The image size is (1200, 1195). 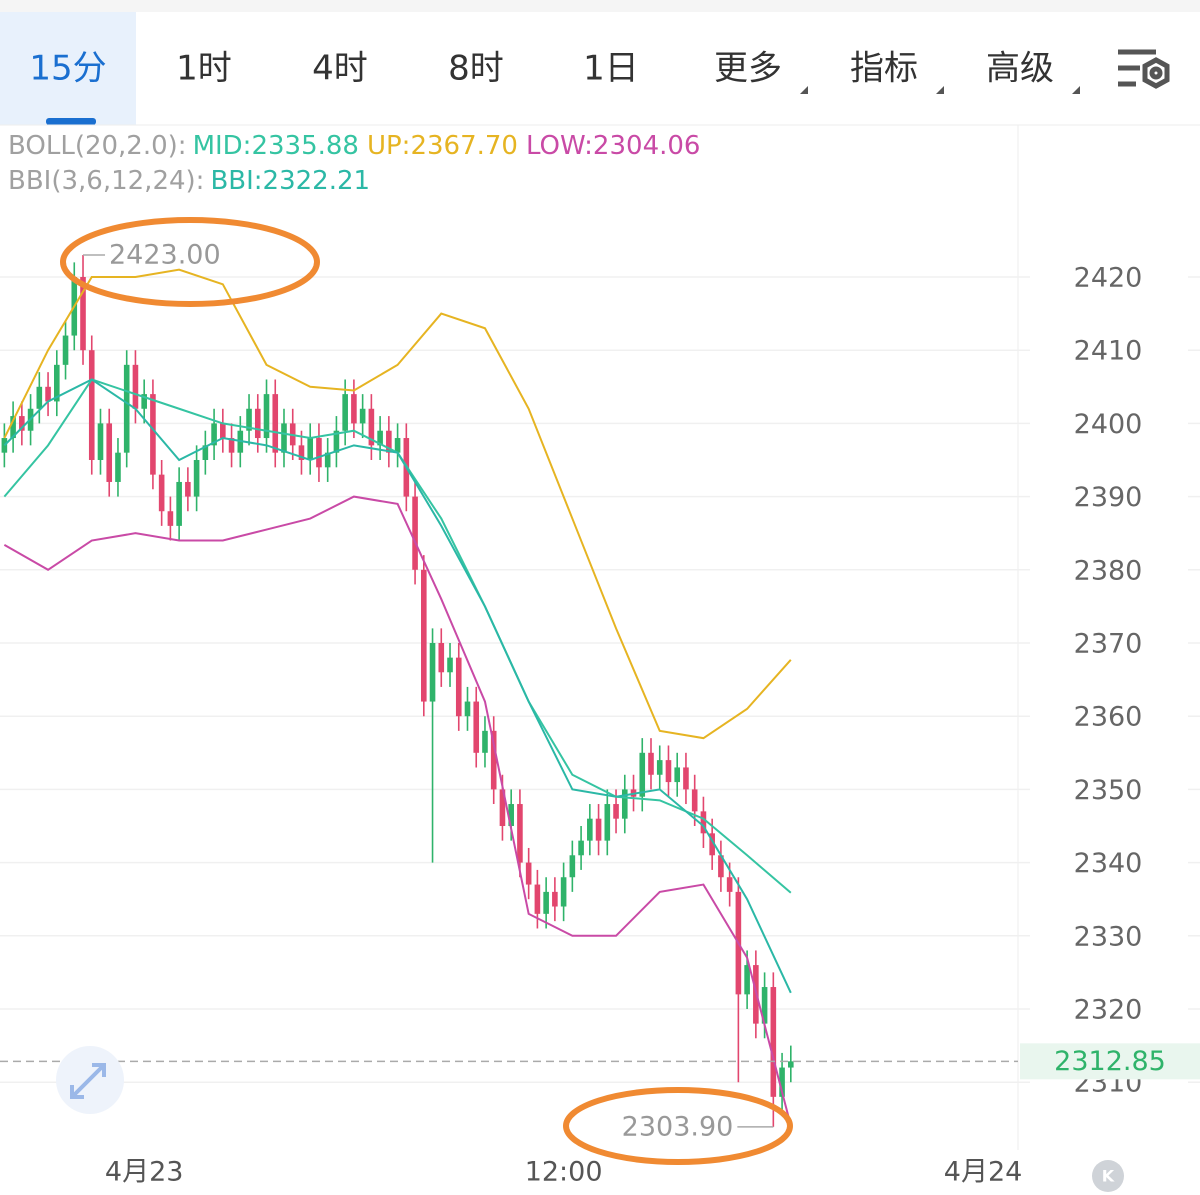 I want to click on tab: 高级, so click(x=1020, y=69).